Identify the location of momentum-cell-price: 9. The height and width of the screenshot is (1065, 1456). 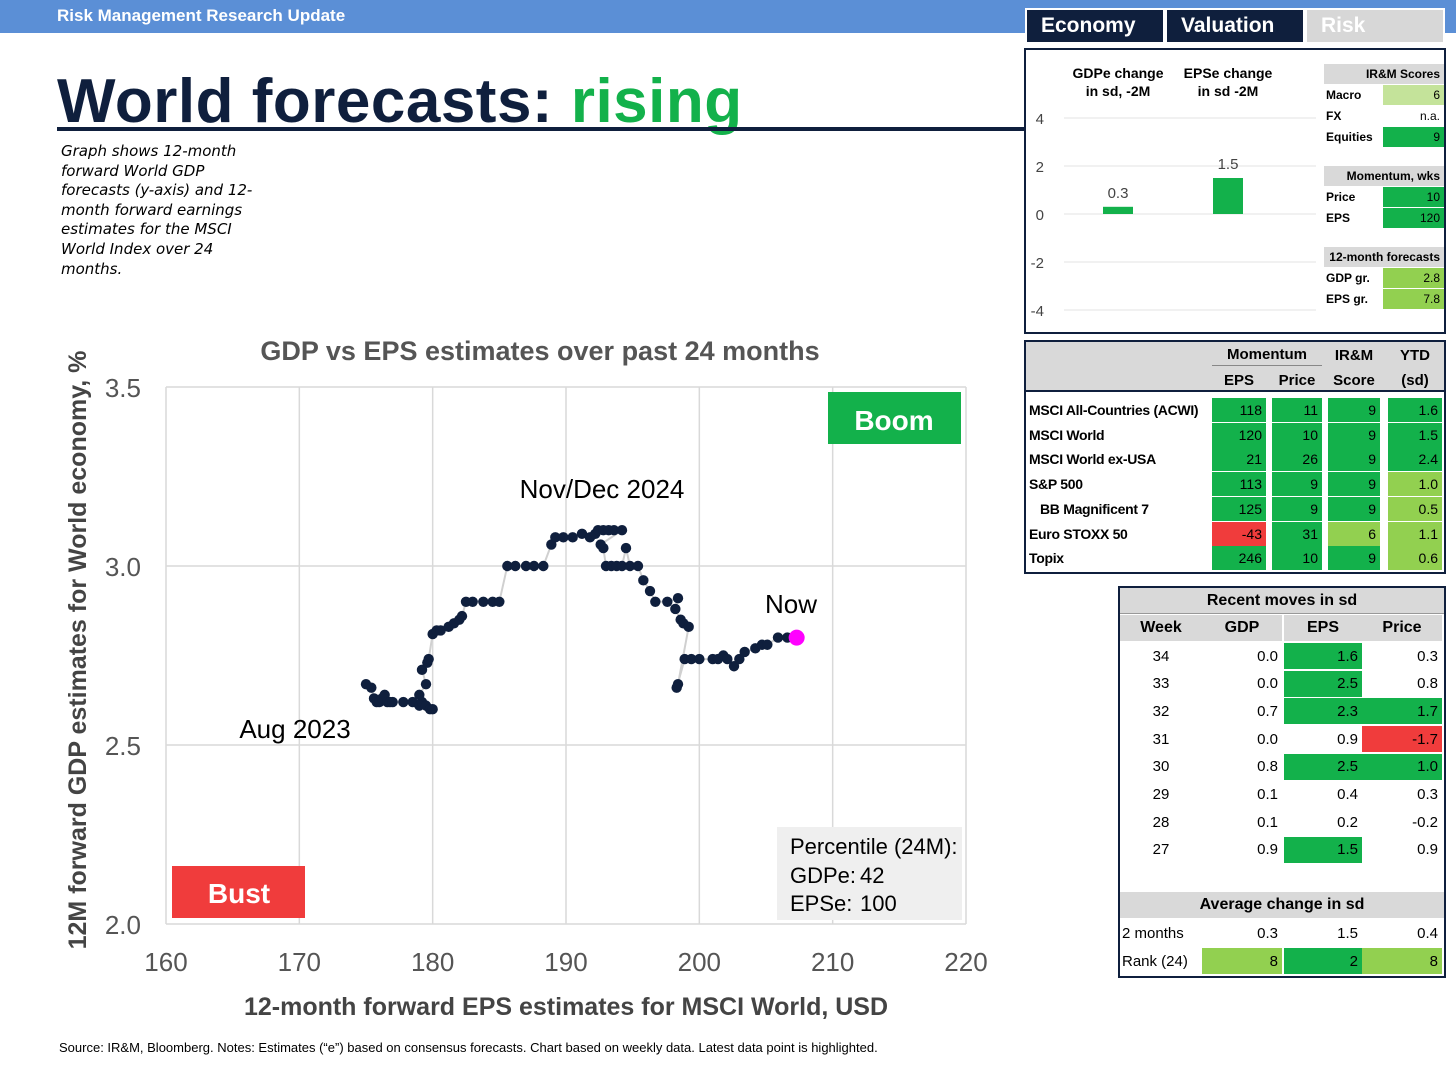
(1297, 484).